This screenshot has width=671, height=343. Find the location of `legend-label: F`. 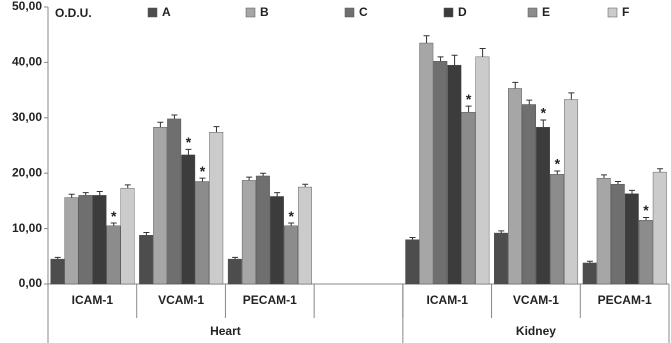

legend-label: F is located at coordinates (625, 12).